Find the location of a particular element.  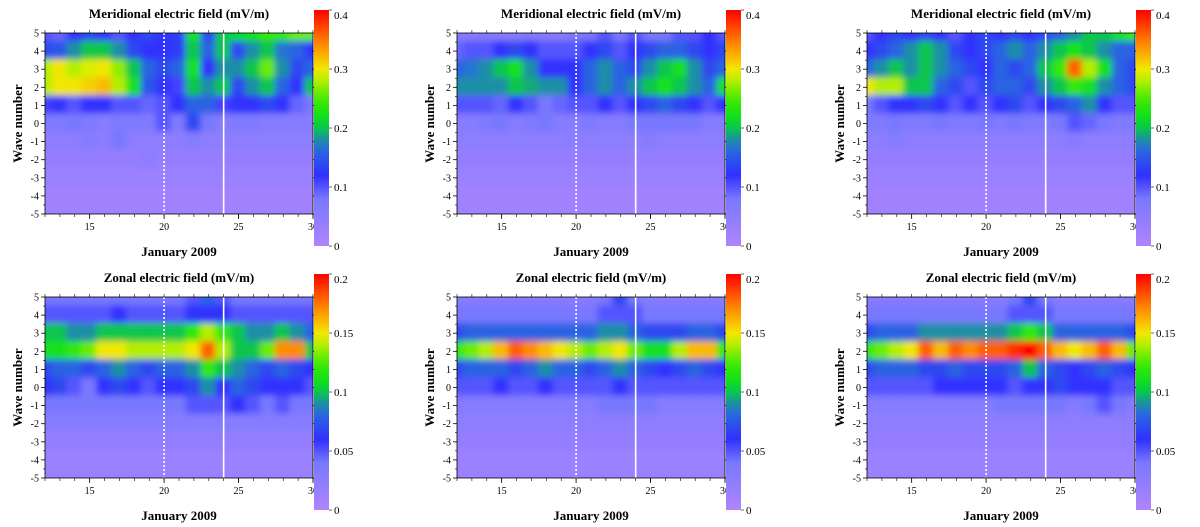

x-tick-label: 15 is located at coordinates (90, 491).